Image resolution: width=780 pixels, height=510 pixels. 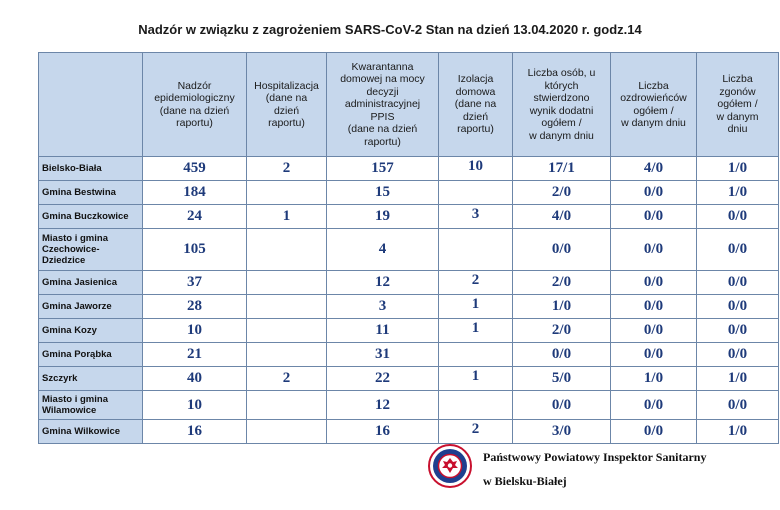 What do you see at coordinates (90, 354) in the screenshot?
I see `row-name: Gmina Porąbka` at bounding box center [90, 354].